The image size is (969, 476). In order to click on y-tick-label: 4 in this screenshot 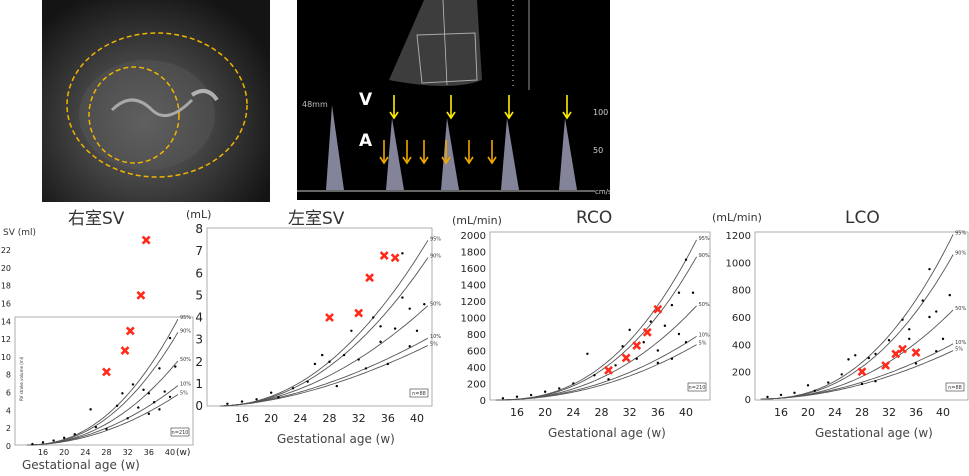, I will do `click(8, 410)`.